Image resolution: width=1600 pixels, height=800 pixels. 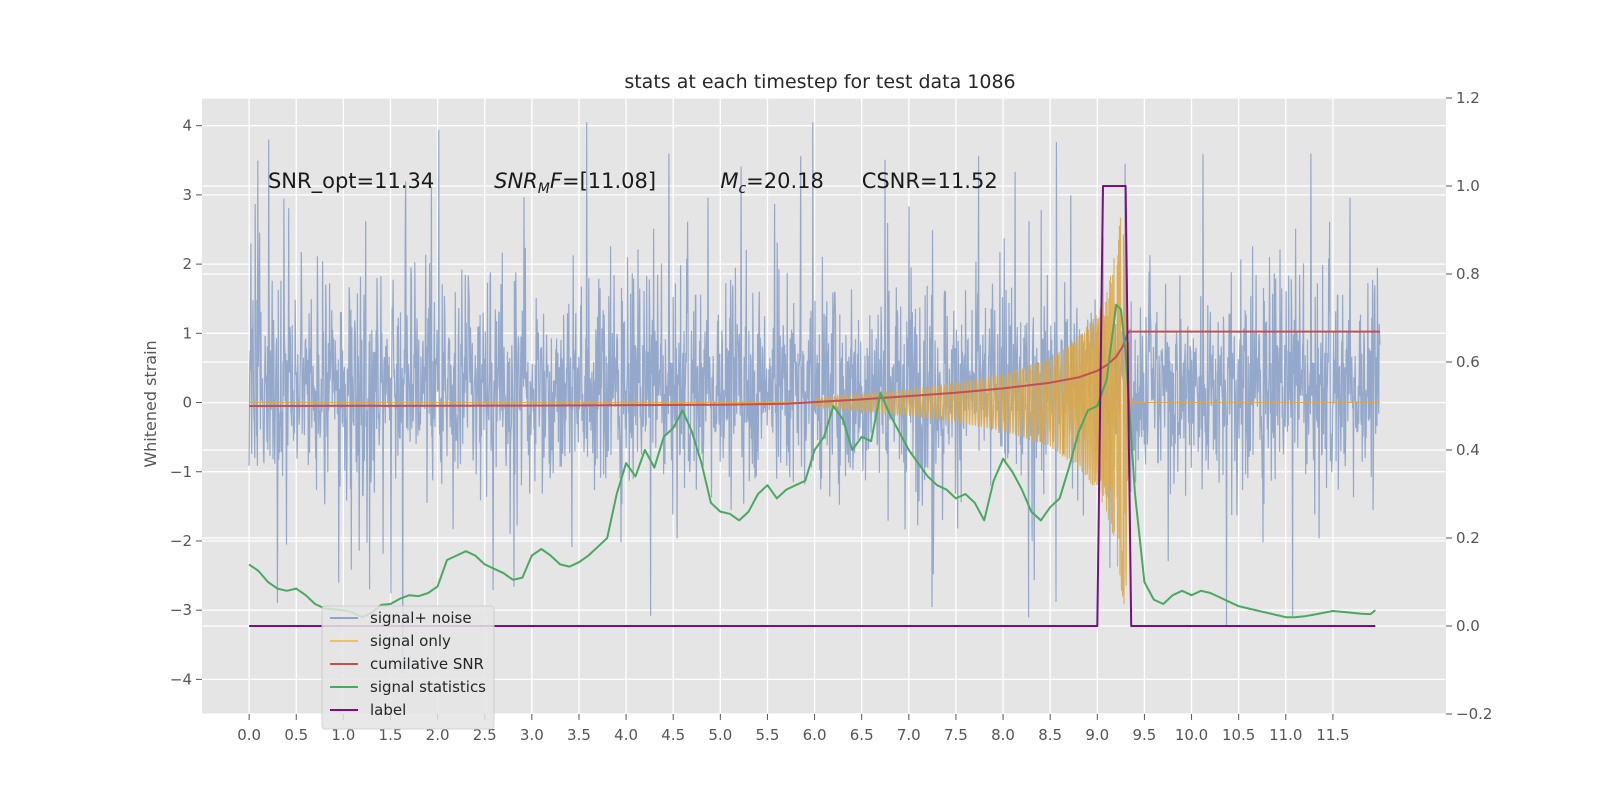 I want to click on x-tick-label: 8.0, so click(x=1003, y=735).